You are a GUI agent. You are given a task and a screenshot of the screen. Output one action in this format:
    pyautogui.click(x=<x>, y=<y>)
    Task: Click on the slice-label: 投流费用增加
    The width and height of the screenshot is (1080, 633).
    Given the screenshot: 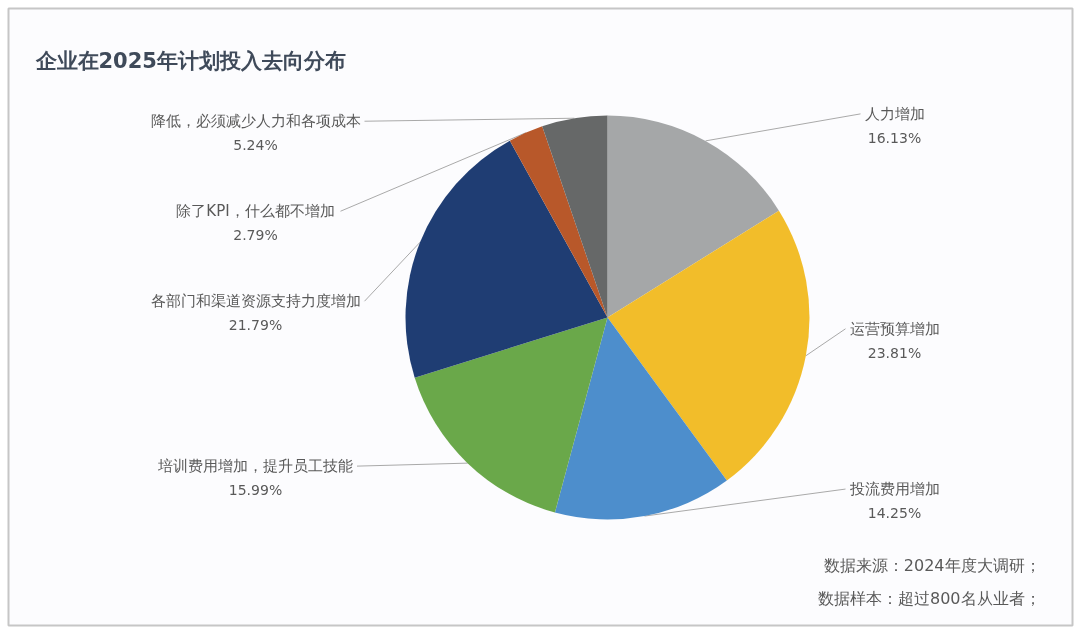 What is the action you would take?
    pyautogui.click(x=894, y=489)
    